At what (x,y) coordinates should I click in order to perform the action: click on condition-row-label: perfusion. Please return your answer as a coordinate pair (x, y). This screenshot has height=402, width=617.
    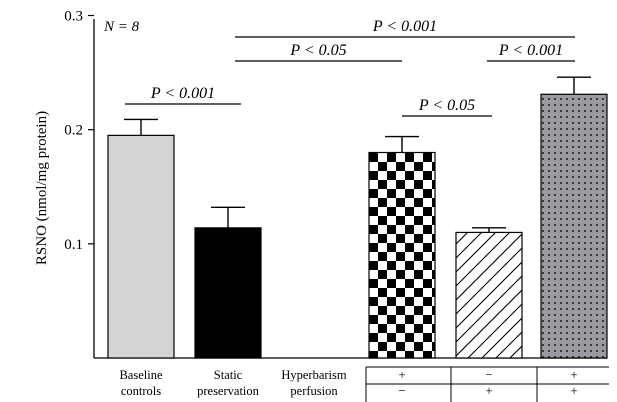
    Looking at the image, I should click on (314, 391).